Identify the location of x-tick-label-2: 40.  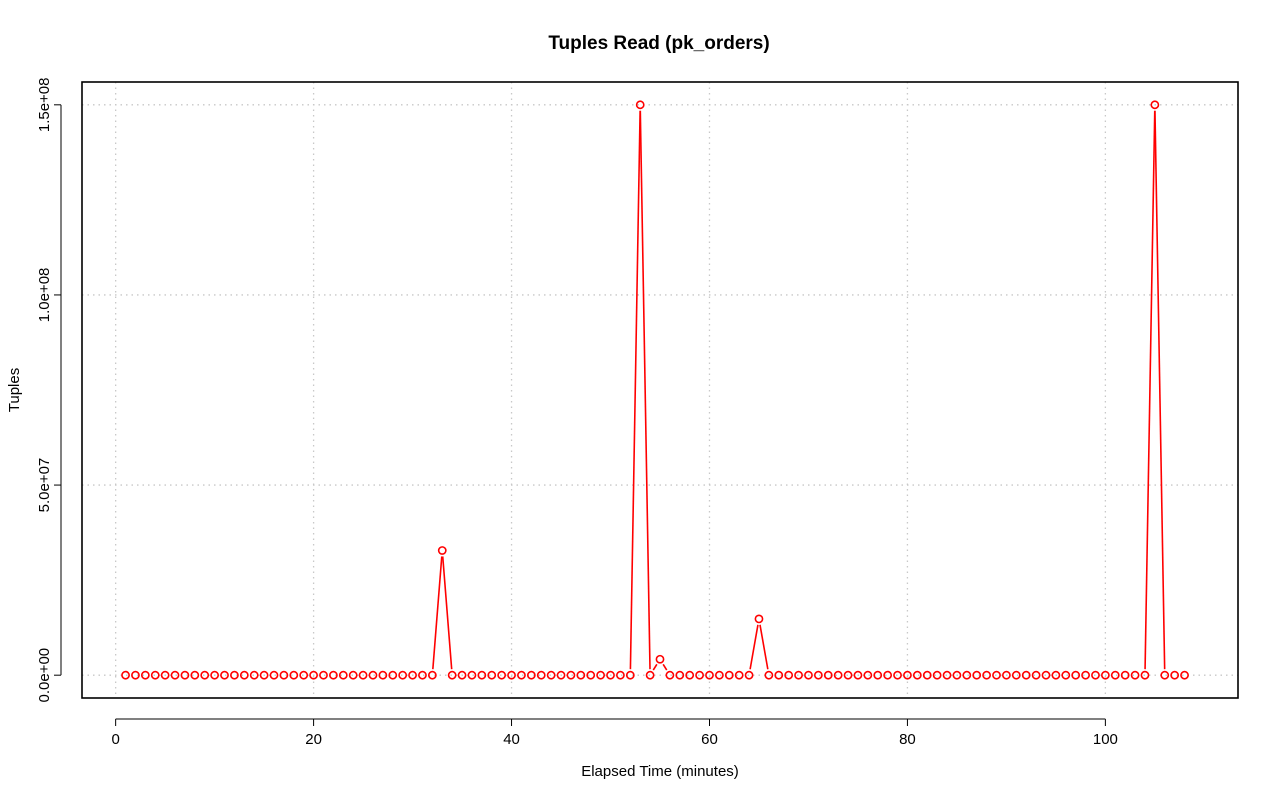
(511, 739).